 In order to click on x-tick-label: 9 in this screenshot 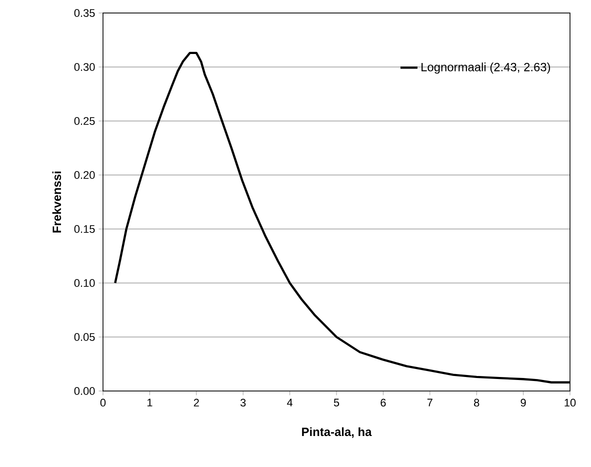, I will do `click(523, 402)`.